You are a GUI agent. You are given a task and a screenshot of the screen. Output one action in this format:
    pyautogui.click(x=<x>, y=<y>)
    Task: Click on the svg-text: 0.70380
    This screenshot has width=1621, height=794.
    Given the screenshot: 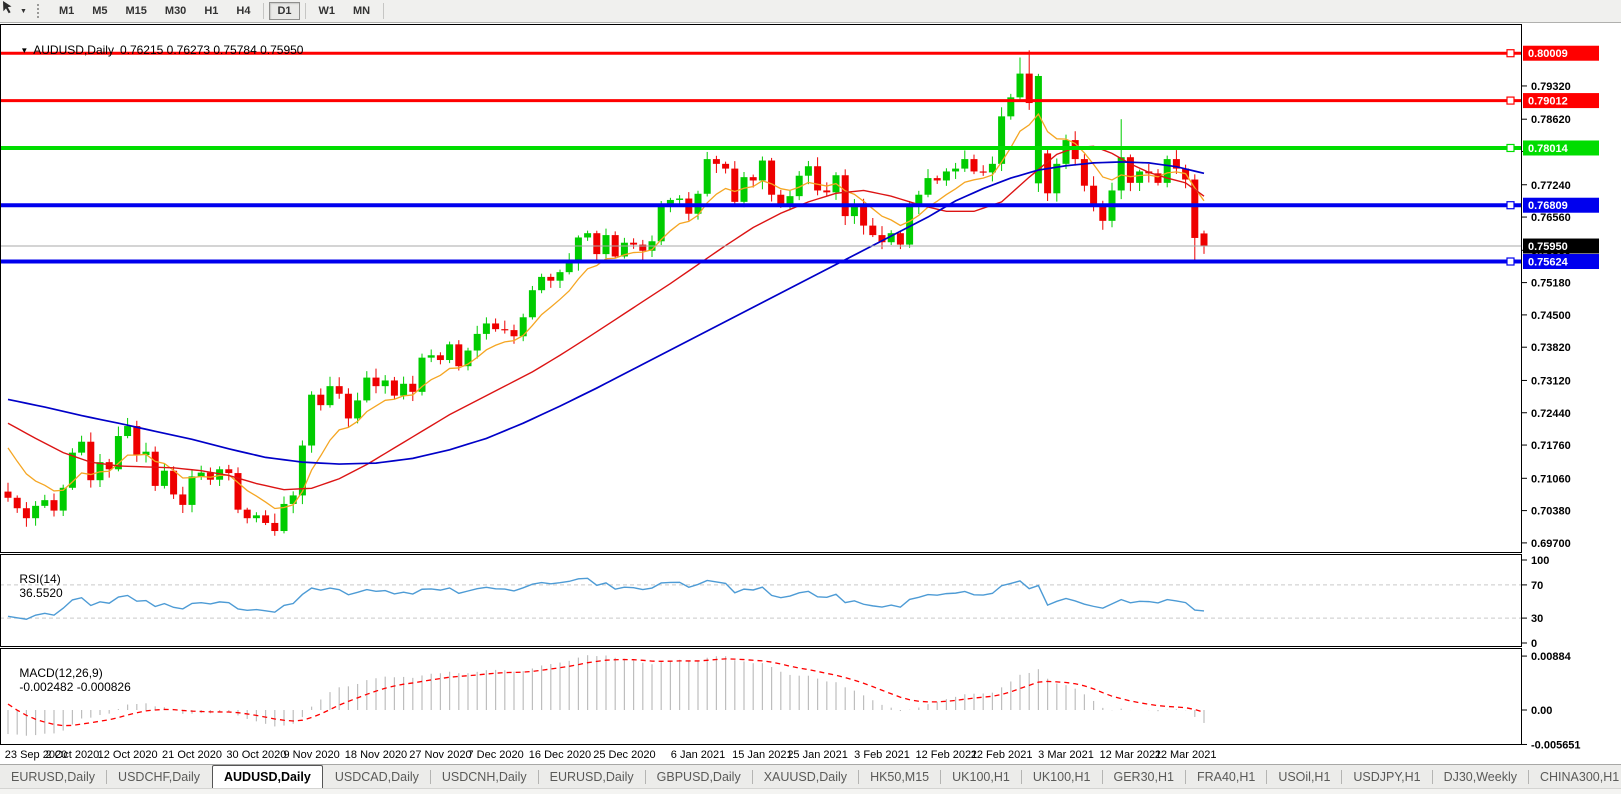 What is the action you would take?
    pyautogui.click(x=1551, y=512)
    